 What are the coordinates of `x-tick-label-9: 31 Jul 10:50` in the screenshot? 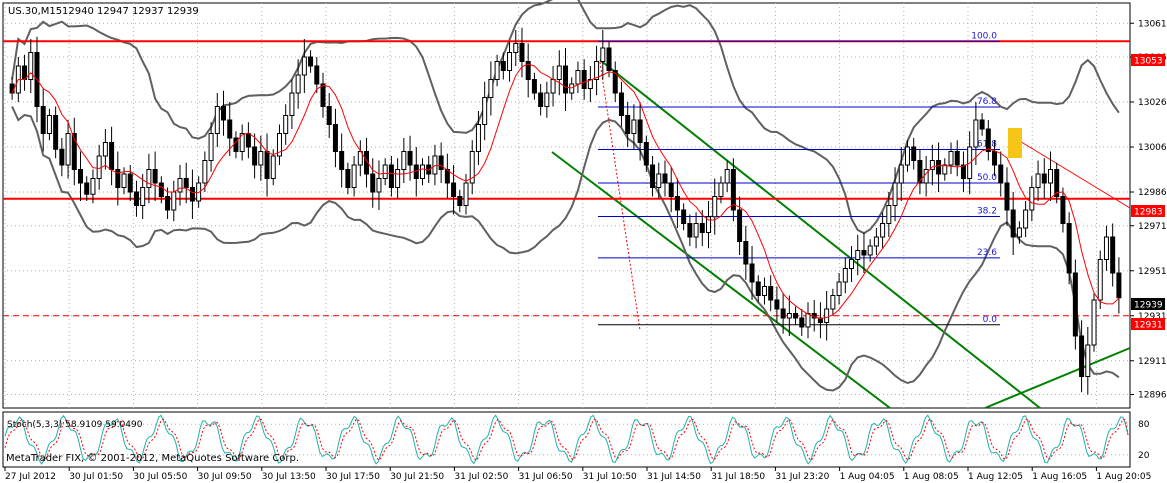 It's located at (610, 477).